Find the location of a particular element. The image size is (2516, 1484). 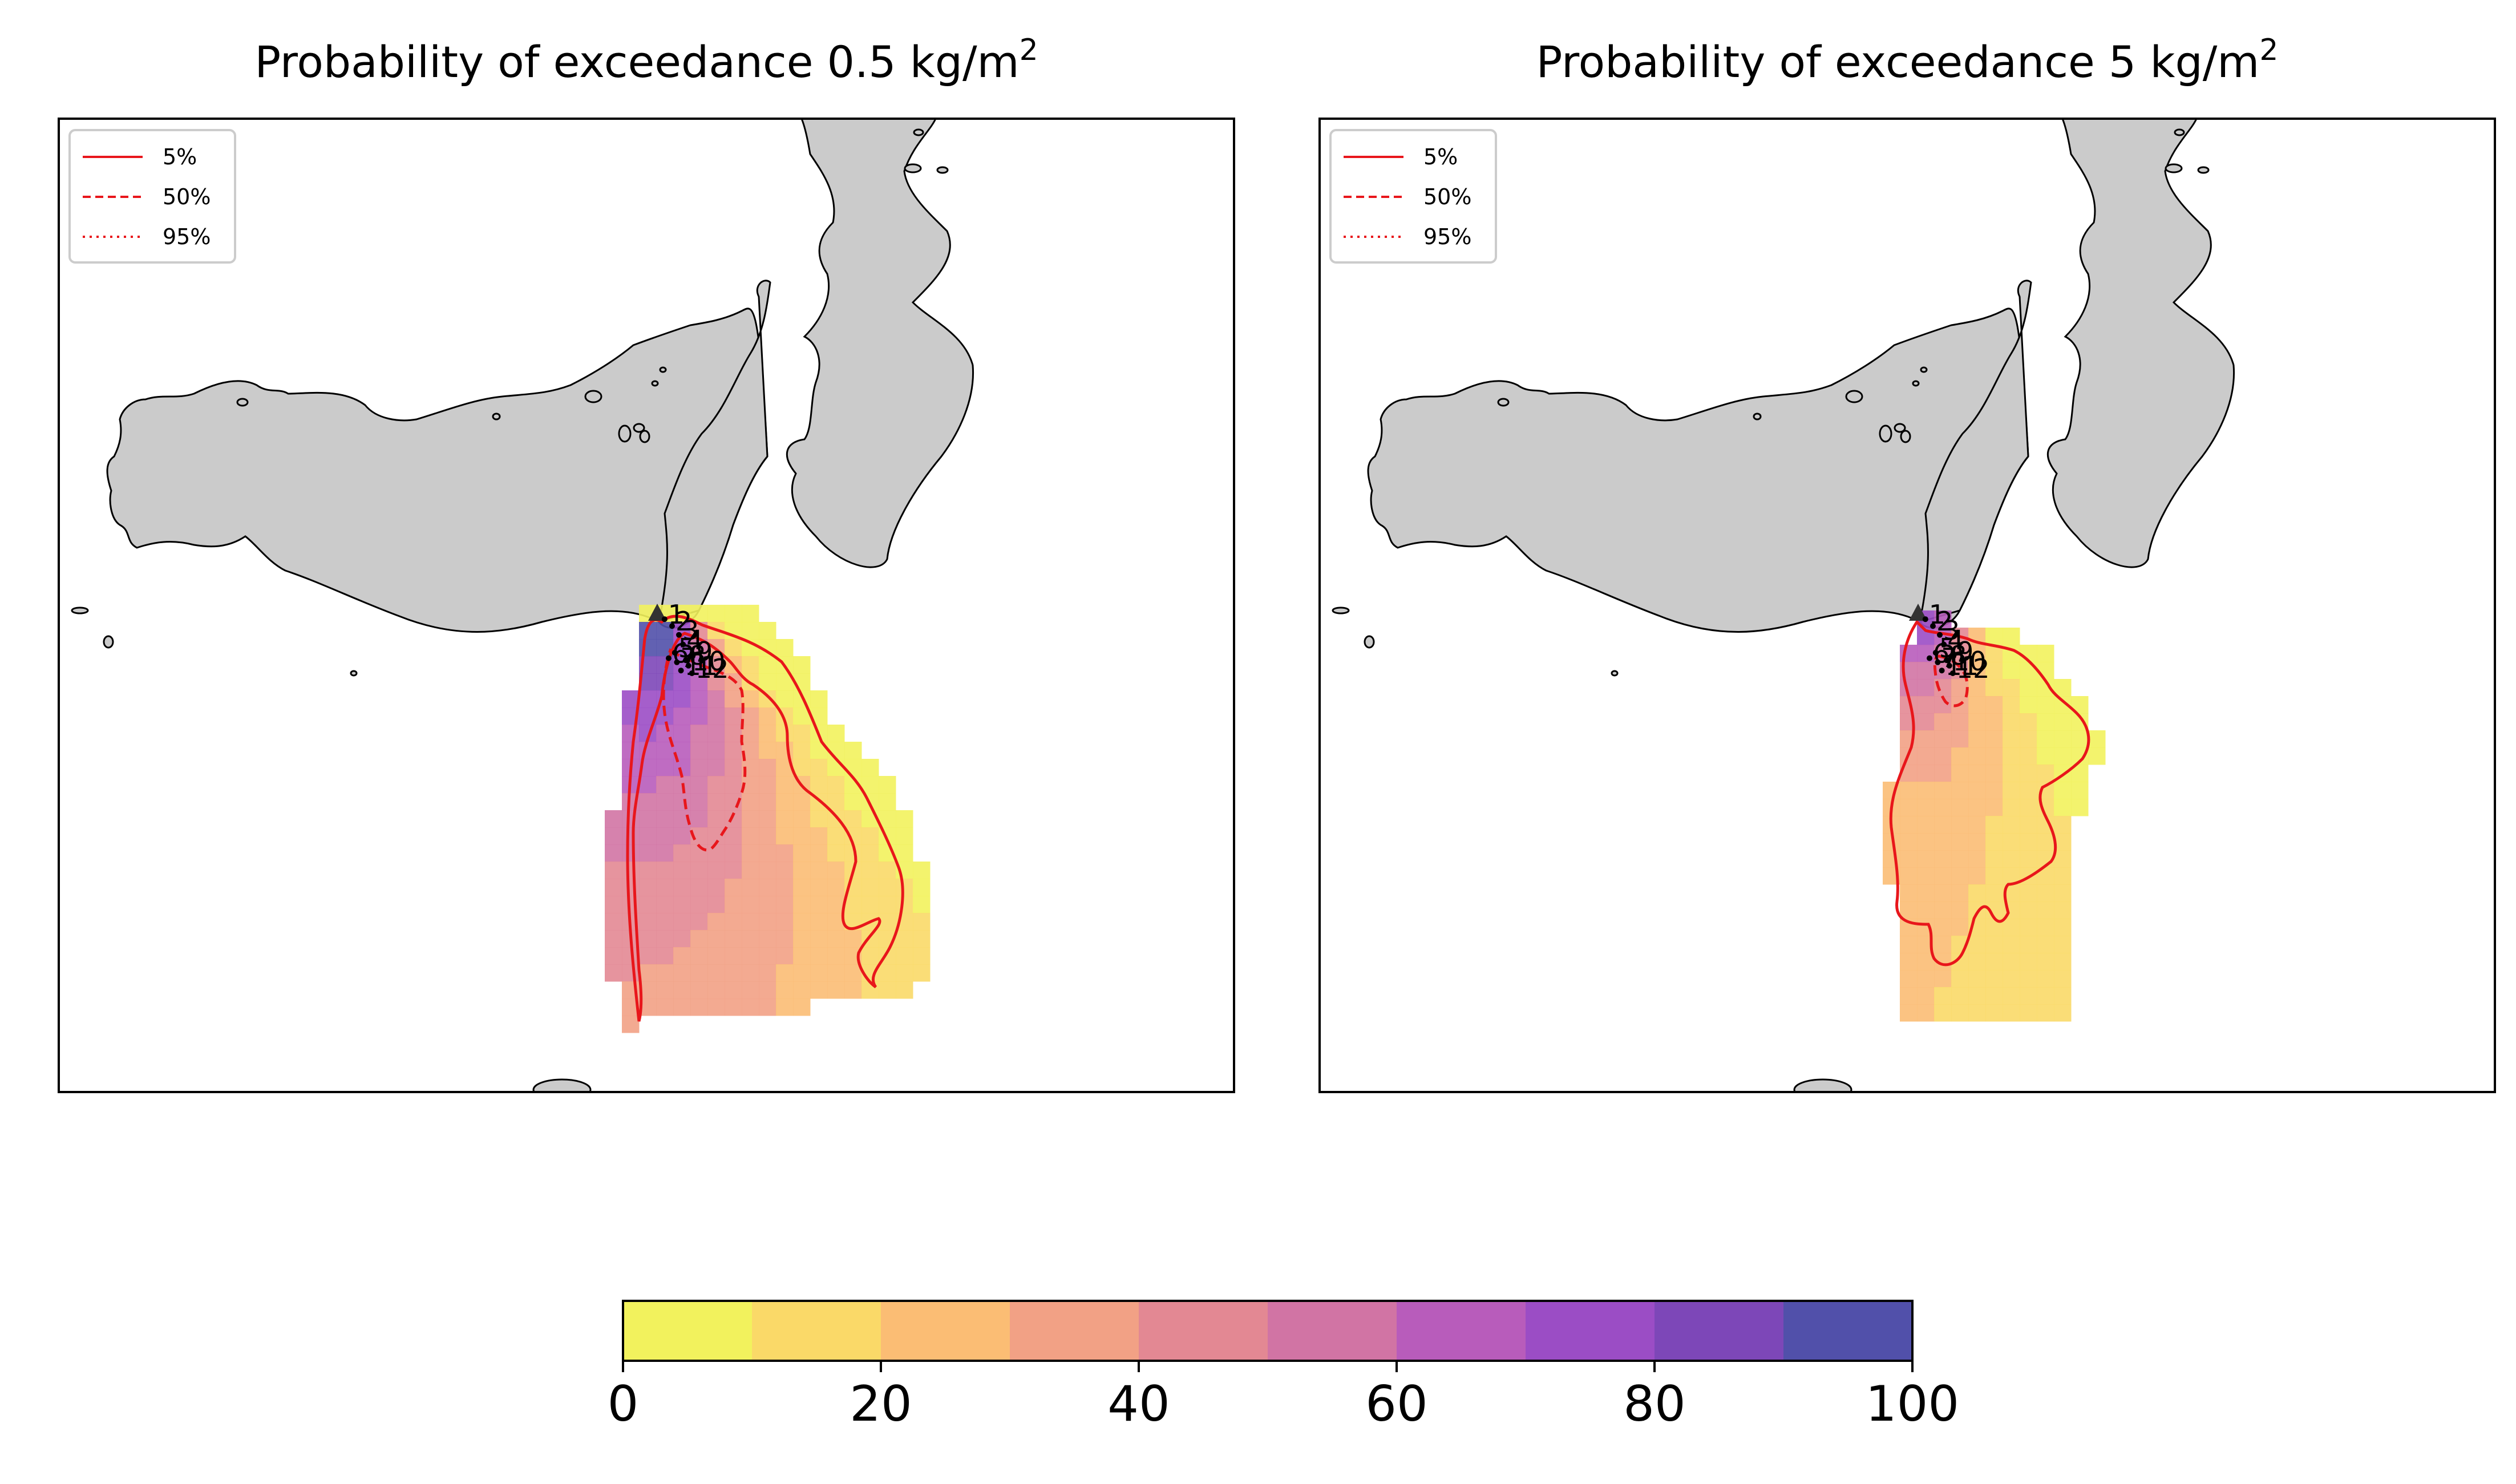

colorbar-frame is located at coordinates (1268, 1331).